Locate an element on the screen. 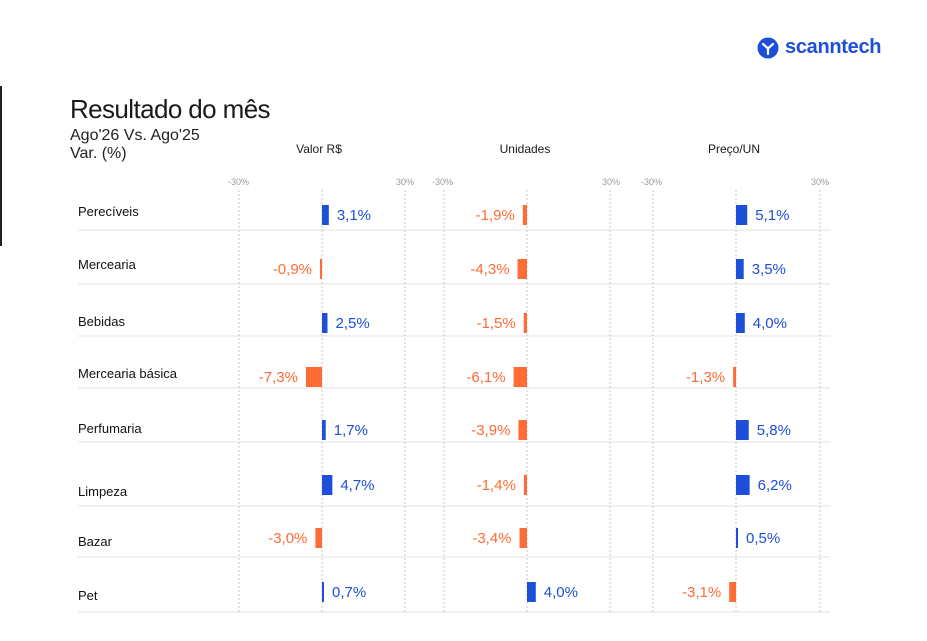 The image size is (927, 641). data-label: -3,4% is located at coordinates (491, 538).